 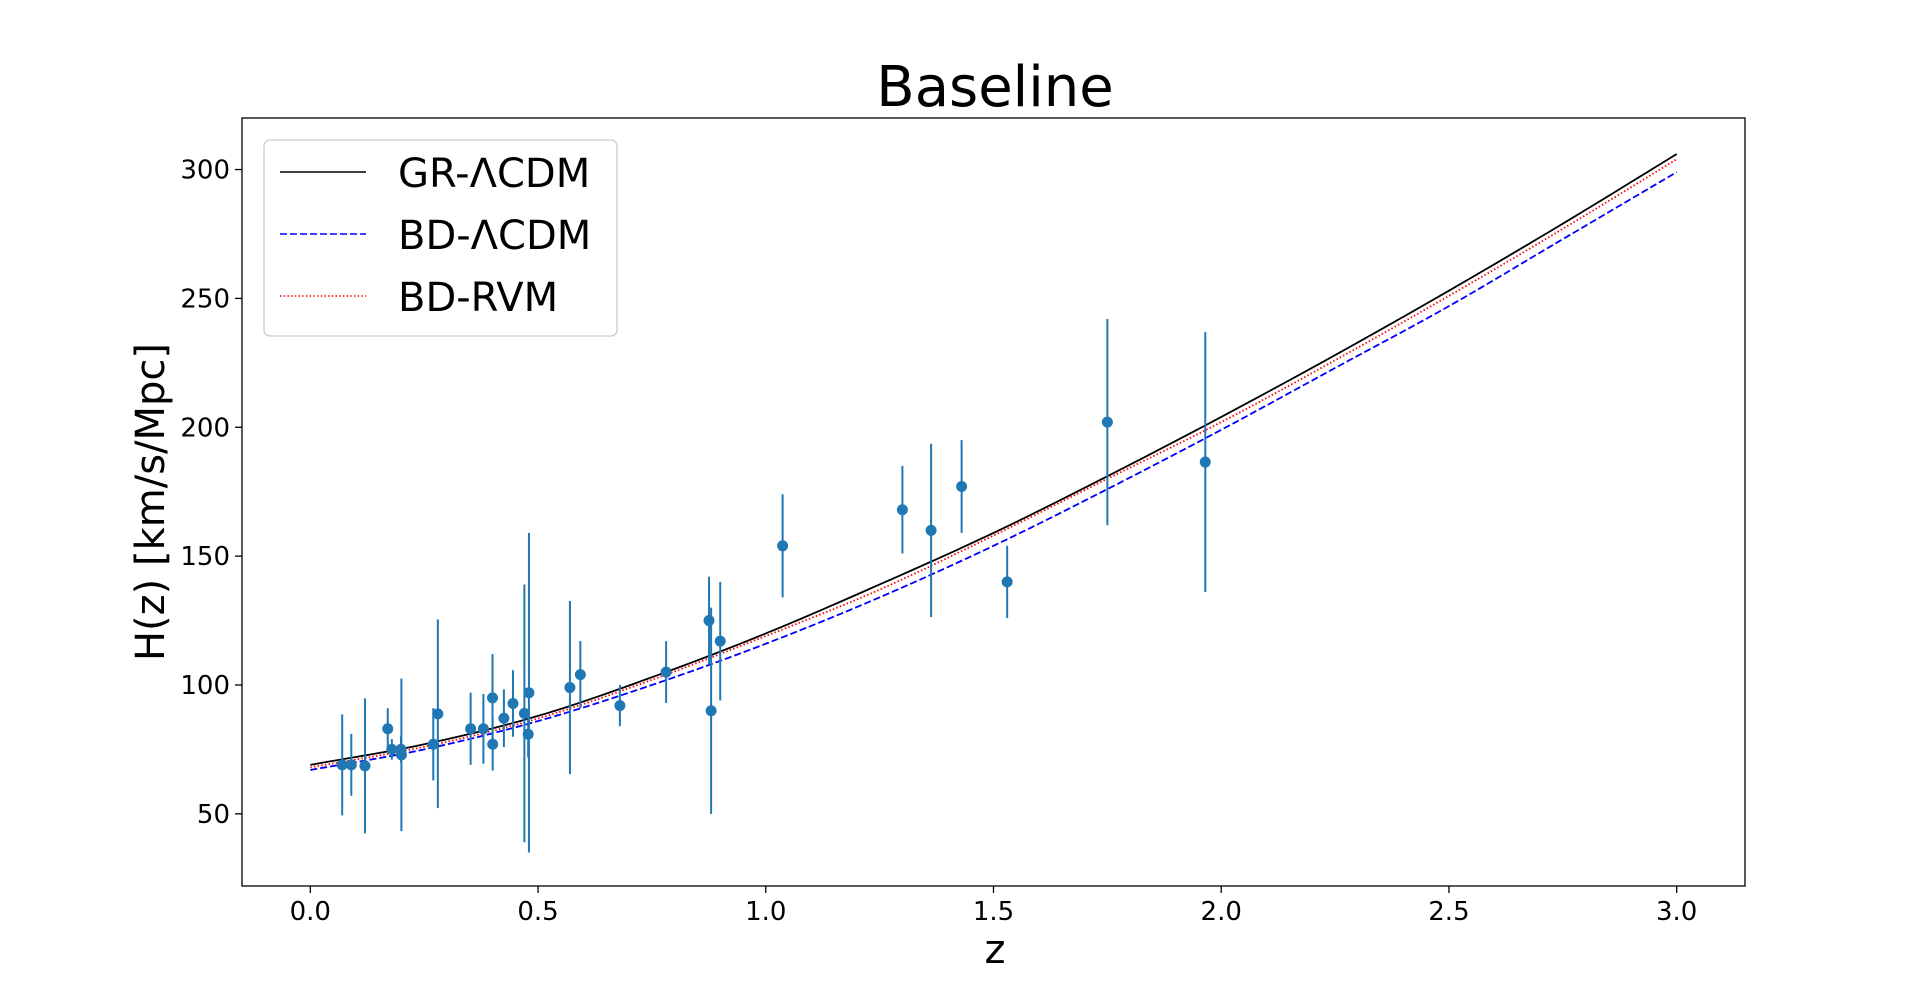 I want to click on x-axis: 0.0 0.5 1.0 1.5 2.0 2.5 3.0, so click(x=993, y=906).